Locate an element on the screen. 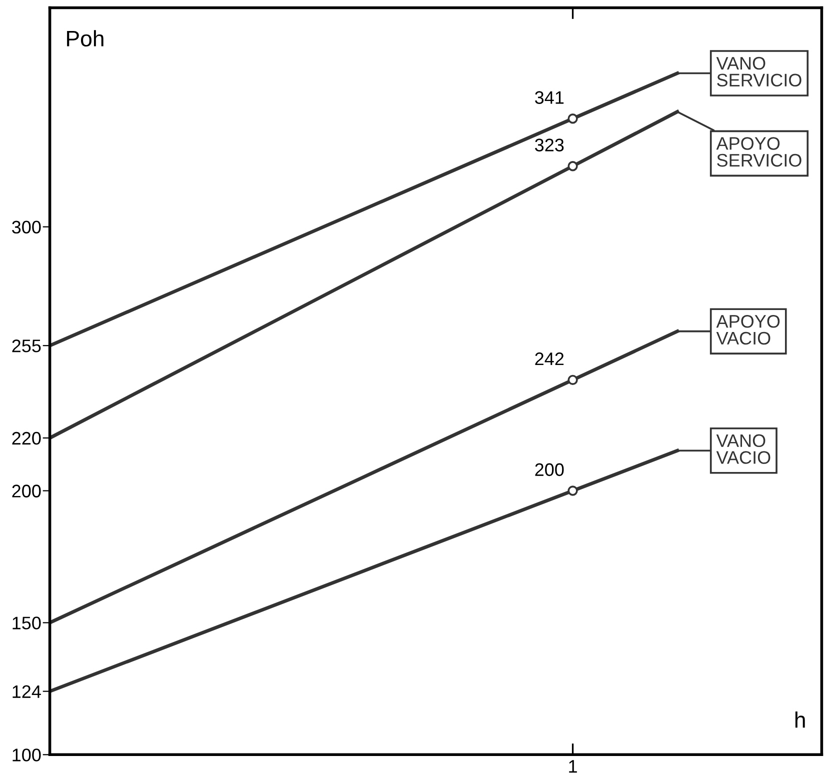 The height and width of the screenshot is (778, 830). data-label: 323 is located at coordinates (549, 145).